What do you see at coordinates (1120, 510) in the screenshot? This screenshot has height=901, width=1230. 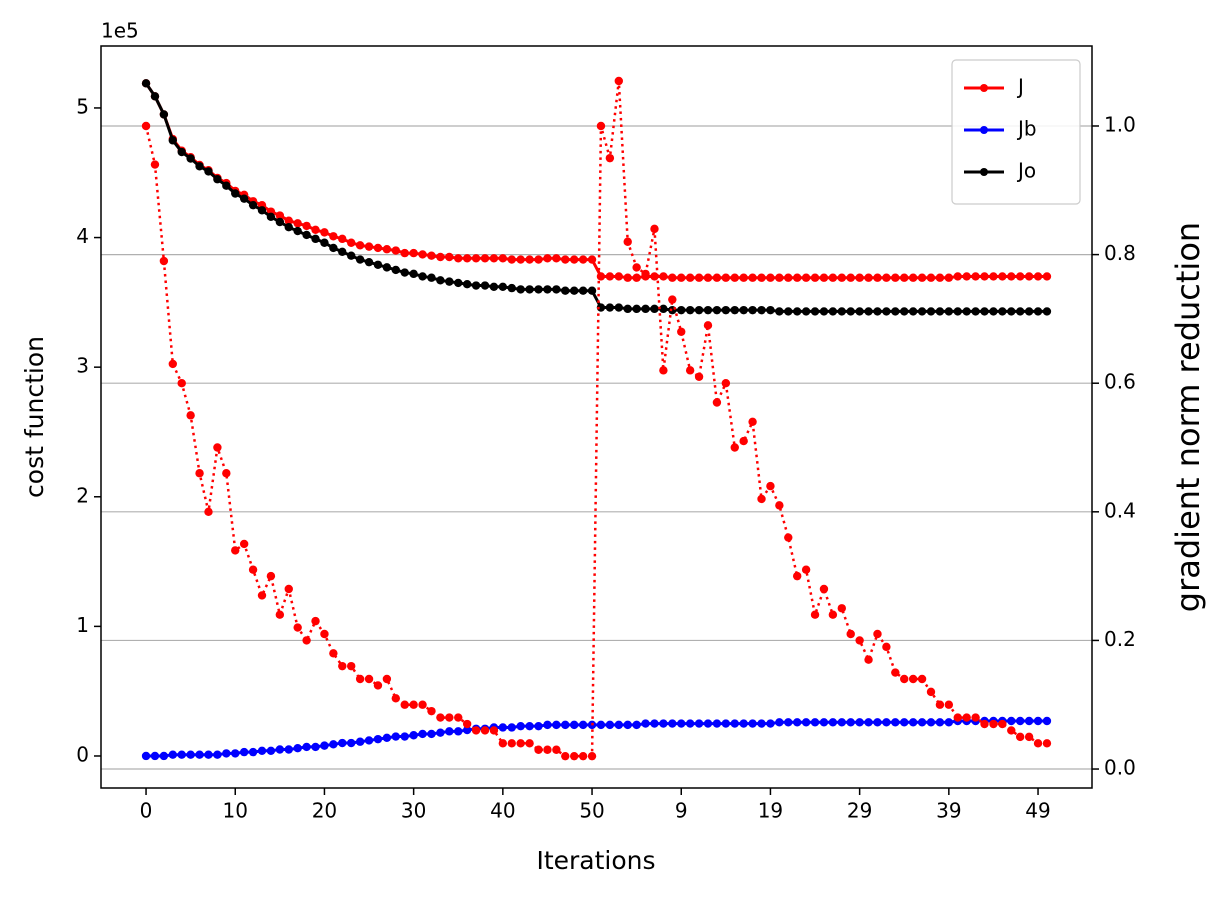 I see `y2-tick-label: 0.4` at bounding box center [1120, 510].